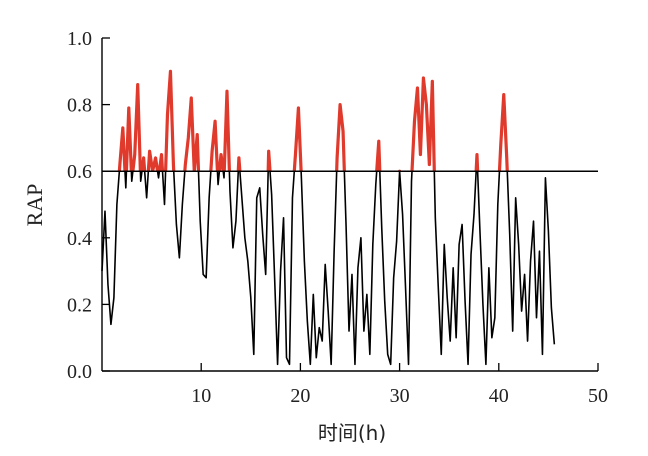 This screenshot has width=648, height=456. Describe the element at coordinates (34, 205) in the screenshot. I see `y-axis-label: RAP` at that location.